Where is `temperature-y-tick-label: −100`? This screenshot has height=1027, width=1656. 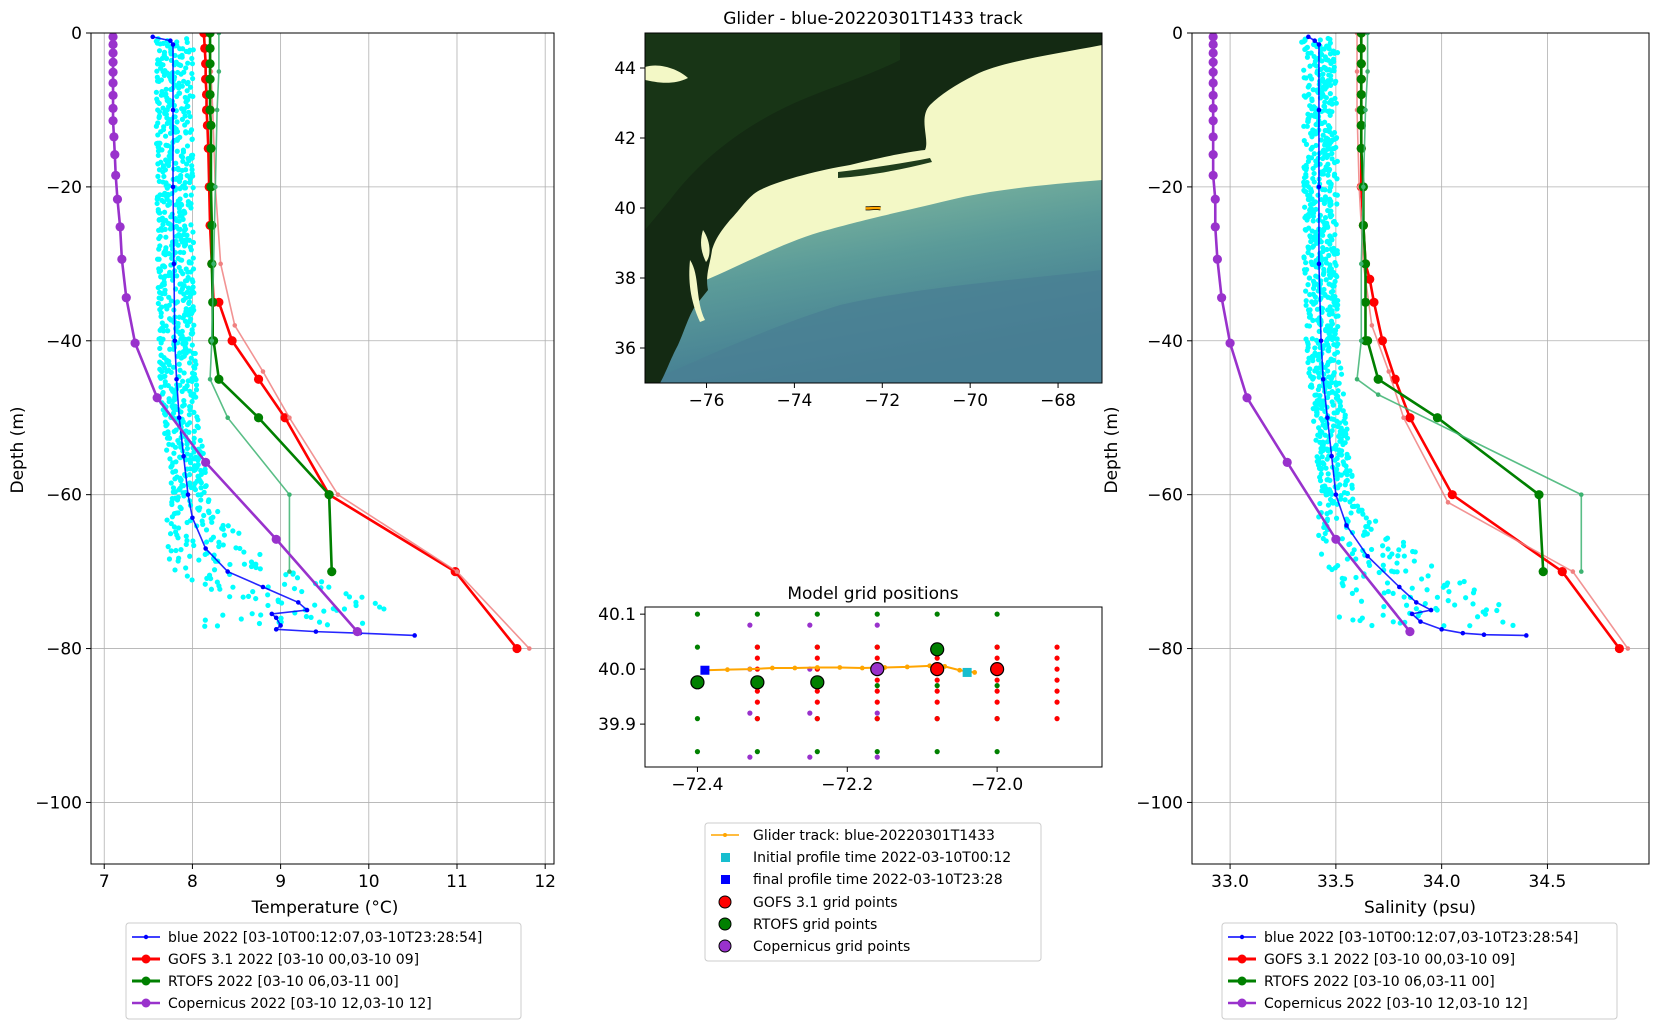 temperature-y-tick-label: −100 is located at coordinates (58, 803).